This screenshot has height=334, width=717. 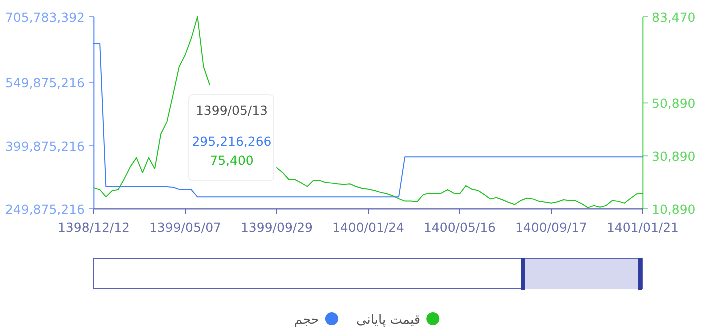 I want to click on y-tick-label: 705,783,392, so click(x=45, y=17).